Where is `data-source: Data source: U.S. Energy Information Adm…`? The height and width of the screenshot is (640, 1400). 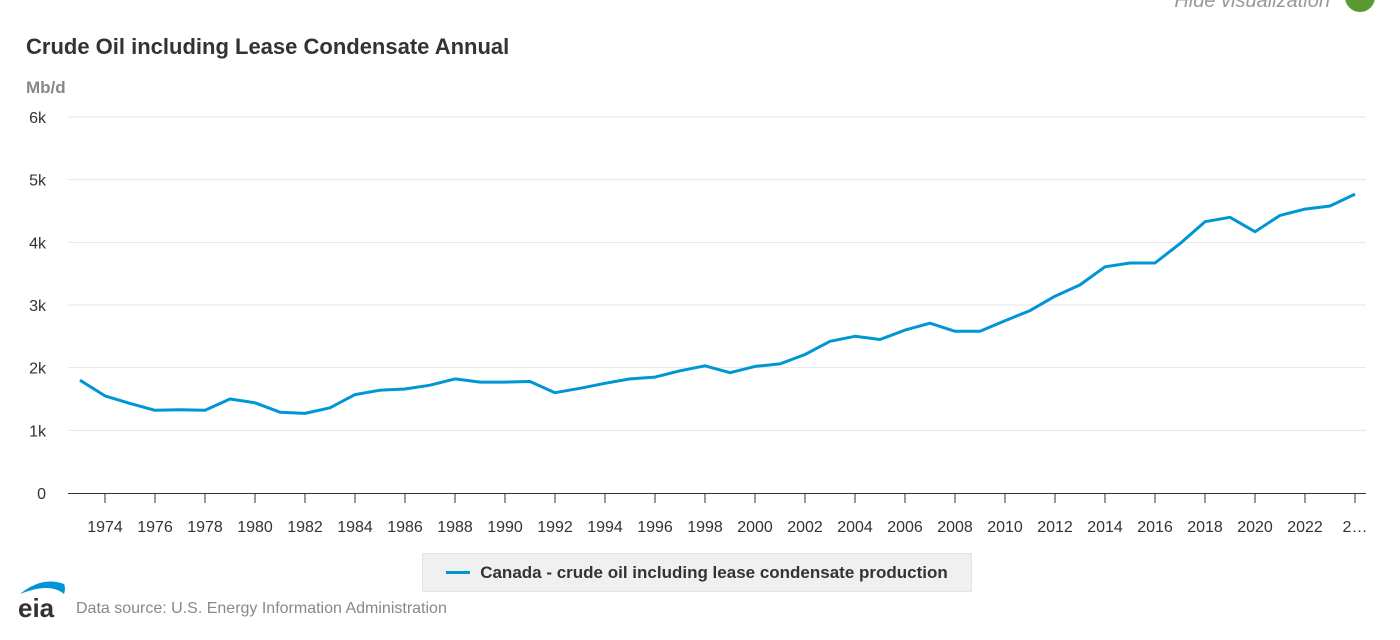
data-source: Data source: U.S. Energy Information Adm… is located at coordinates (261, 608).